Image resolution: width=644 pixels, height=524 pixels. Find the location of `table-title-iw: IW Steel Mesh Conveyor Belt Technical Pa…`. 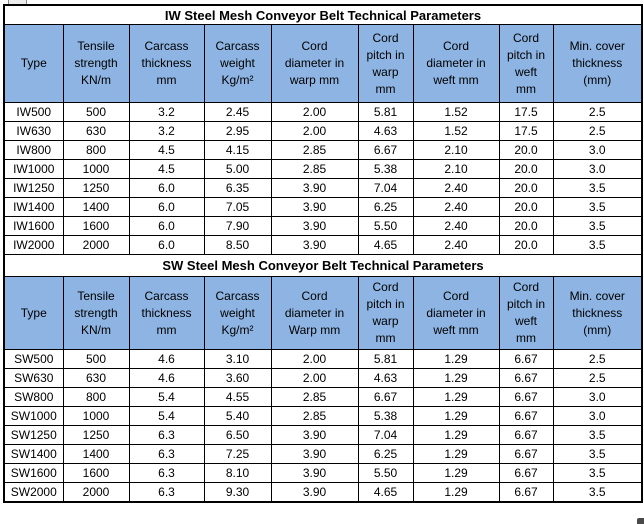

table-title-iw: IW Steel Mesh Conveyor Belt Technical Pa… is located at coordinates (323, 14).